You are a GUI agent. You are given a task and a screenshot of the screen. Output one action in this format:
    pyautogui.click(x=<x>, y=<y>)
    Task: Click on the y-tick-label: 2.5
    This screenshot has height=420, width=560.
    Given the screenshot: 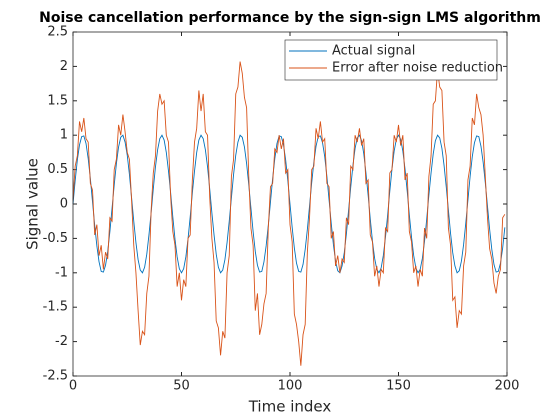 What is the action you would take?
    pyautogui.click(x=57, y=32)
    